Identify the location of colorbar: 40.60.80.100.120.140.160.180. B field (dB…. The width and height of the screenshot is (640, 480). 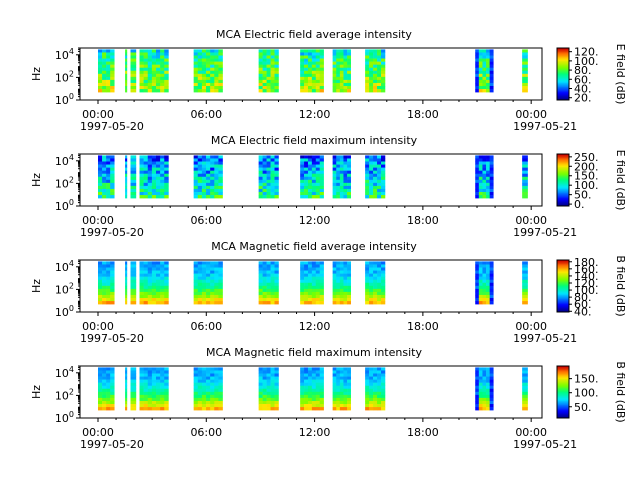
(591, 286).